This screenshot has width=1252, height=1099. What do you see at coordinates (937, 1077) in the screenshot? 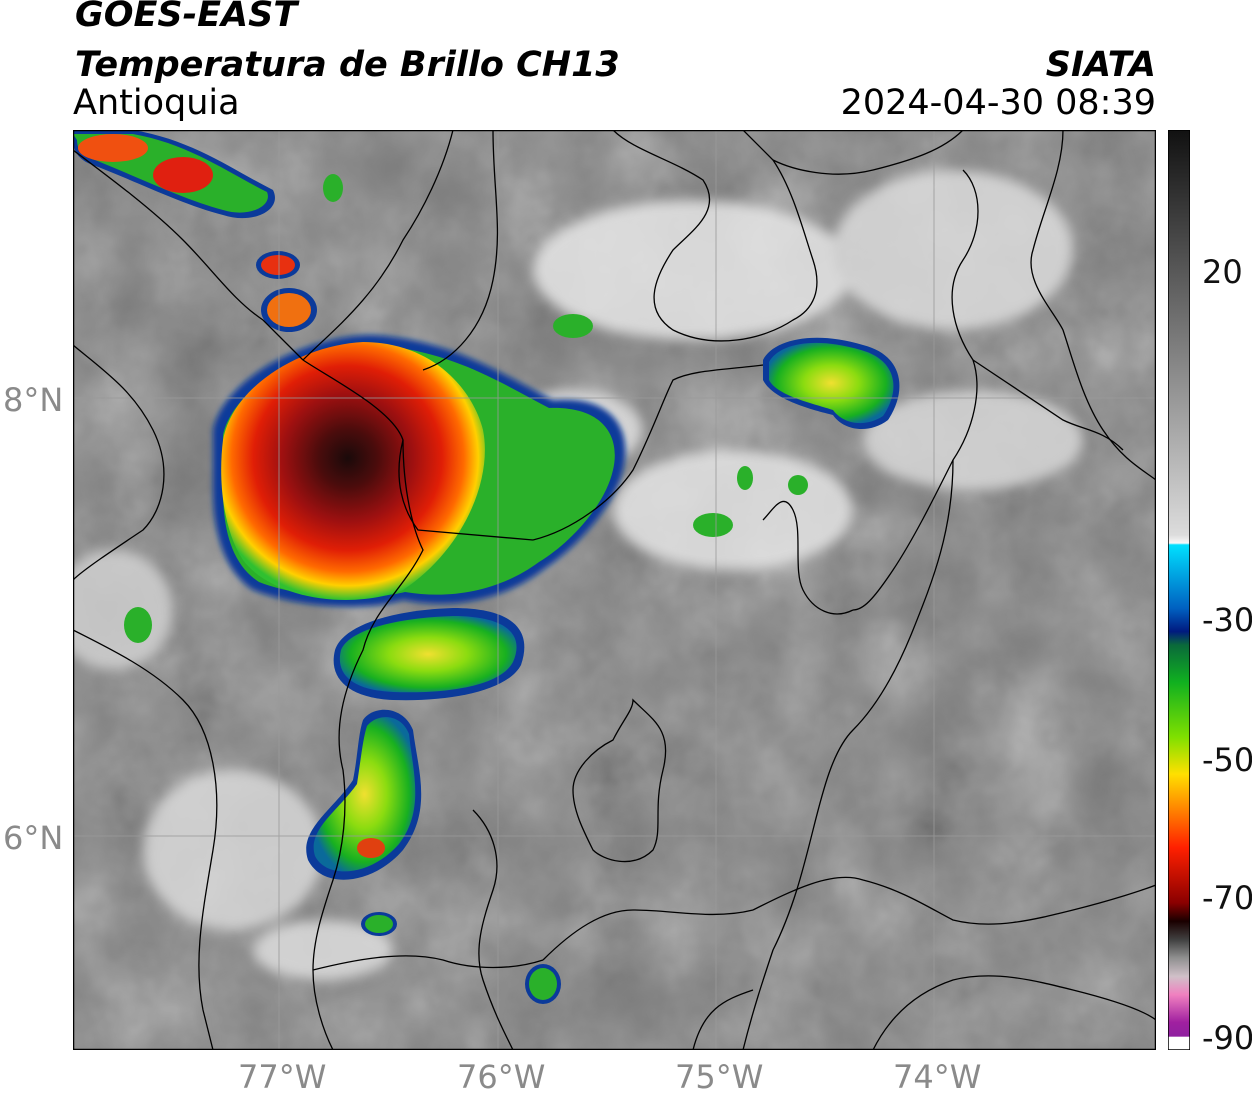
I see `lon-label-74w: 74°W` at bounding box center [937, 1077].